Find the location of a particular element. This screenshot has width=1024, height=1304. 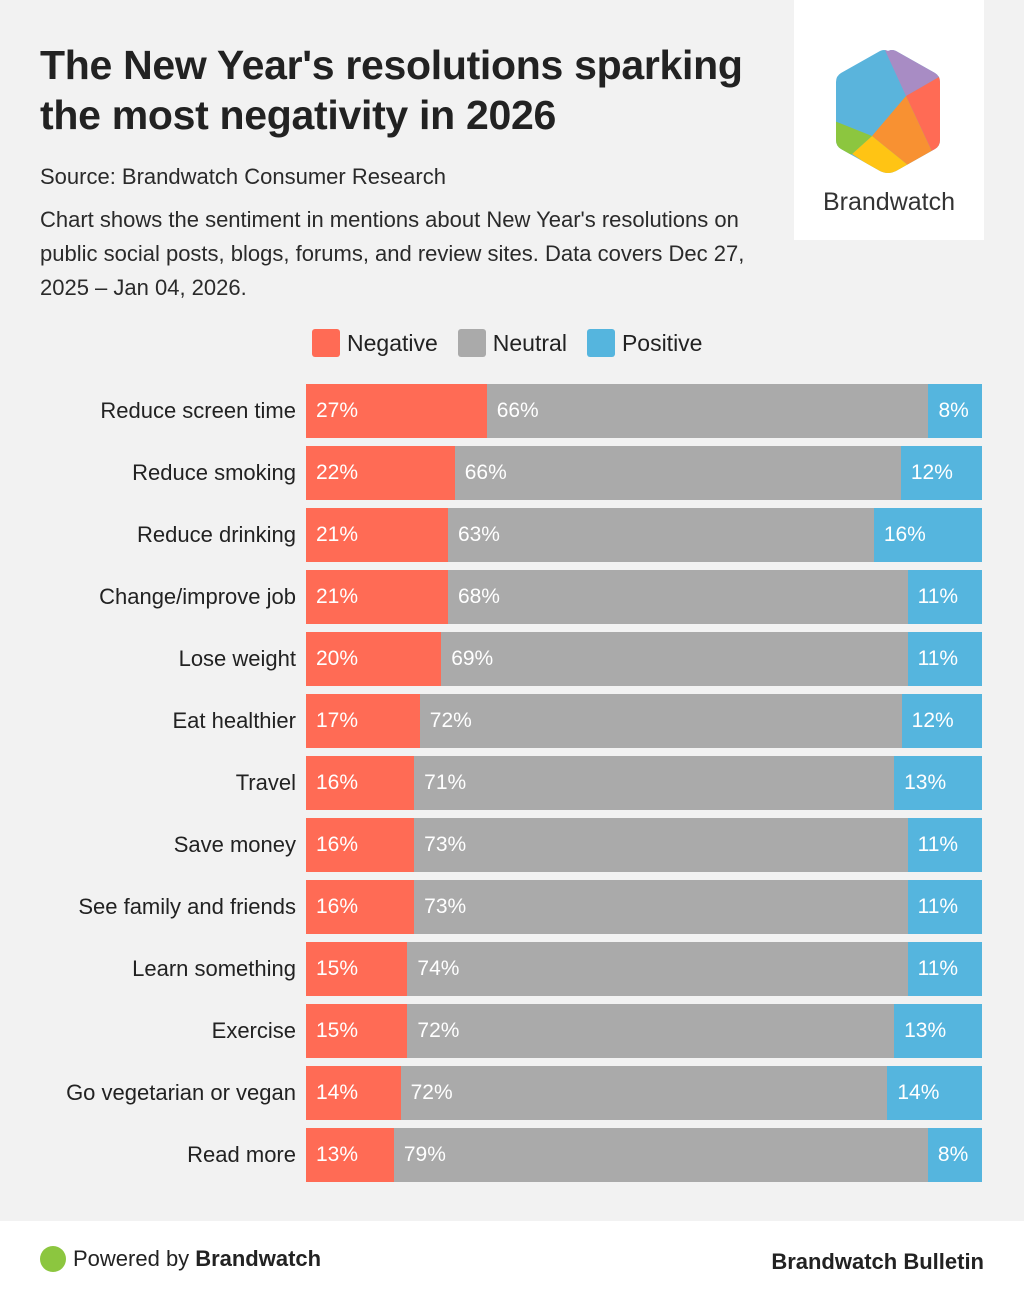

hexagon-logo-icon is located at coordinates (888, 111).